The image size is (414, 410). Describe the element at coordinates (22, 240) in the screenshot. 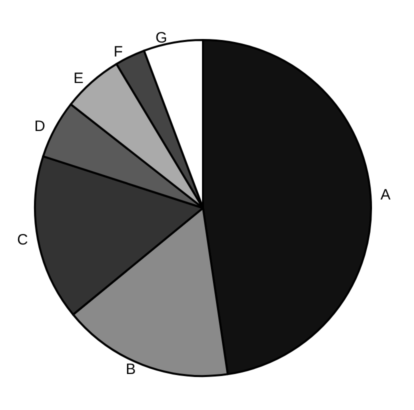

I see `slice-label: C` at that location.